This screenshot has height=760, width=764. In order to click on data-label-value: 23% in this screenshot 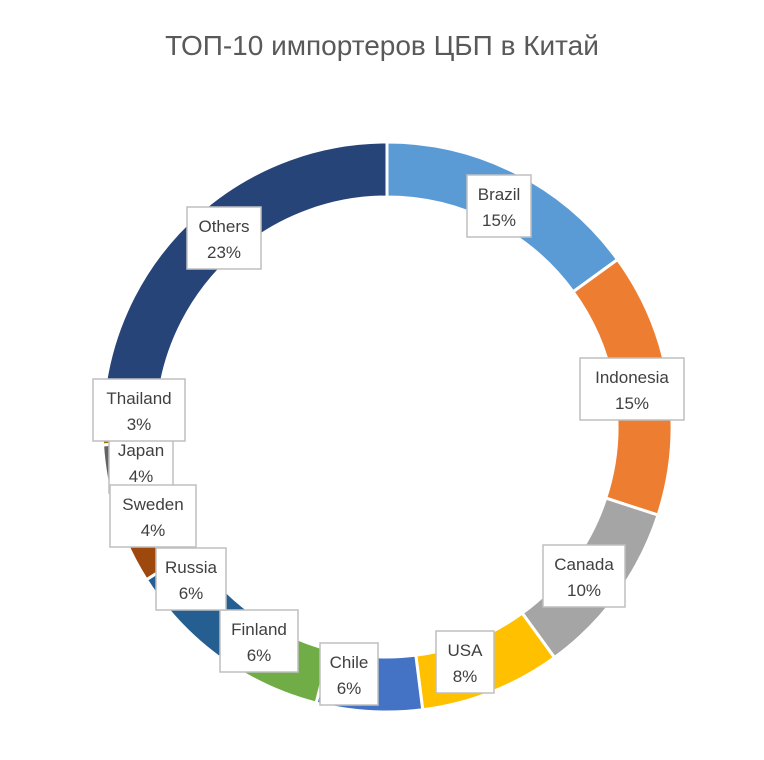, I will do `click(224, 252)`.